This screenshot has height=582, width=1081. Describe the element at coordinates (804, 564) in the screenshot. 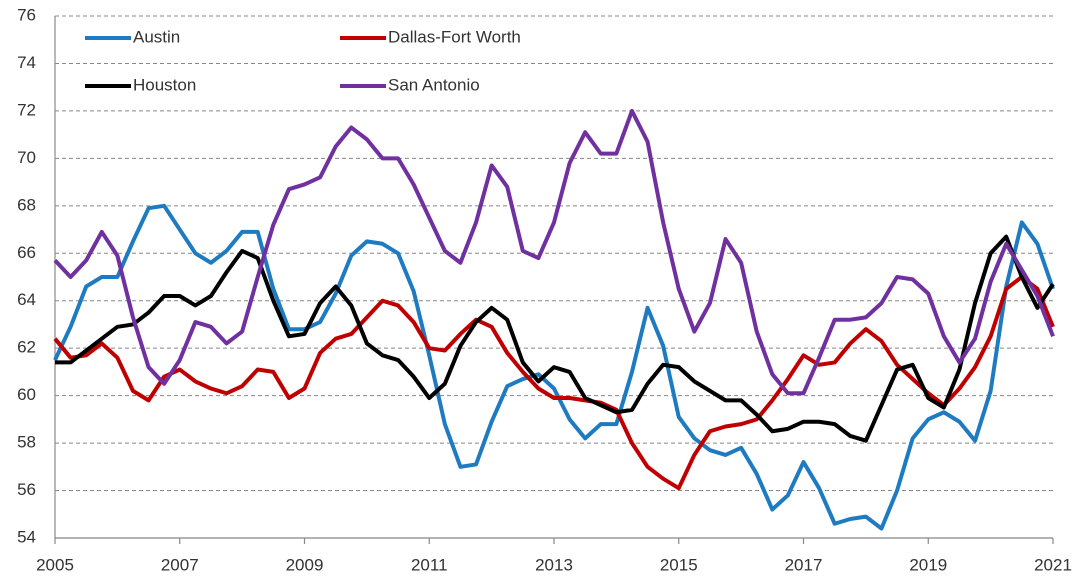

I see `x-tick-label: 2017` at that location.